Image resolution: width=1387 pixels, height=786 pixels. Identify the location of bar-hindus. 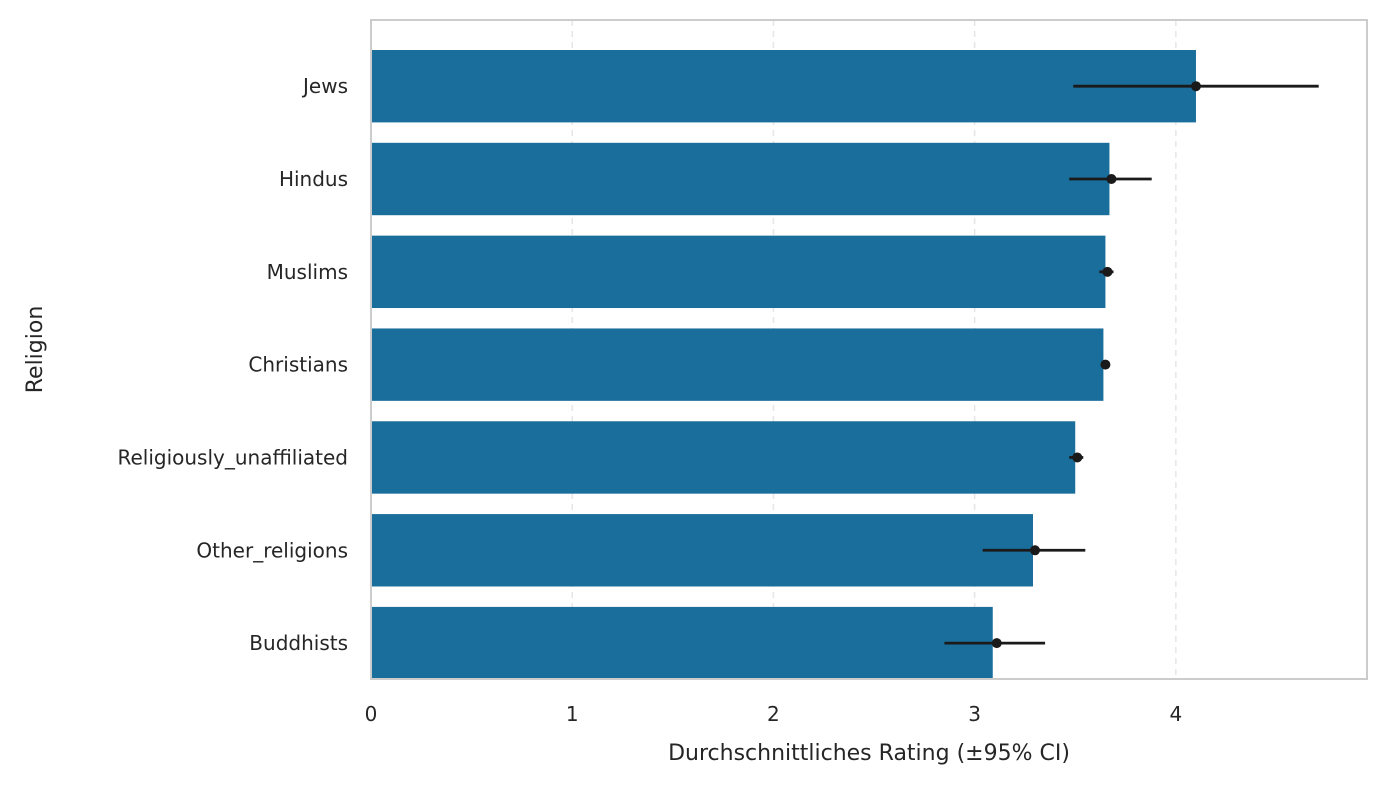
(740, 179).